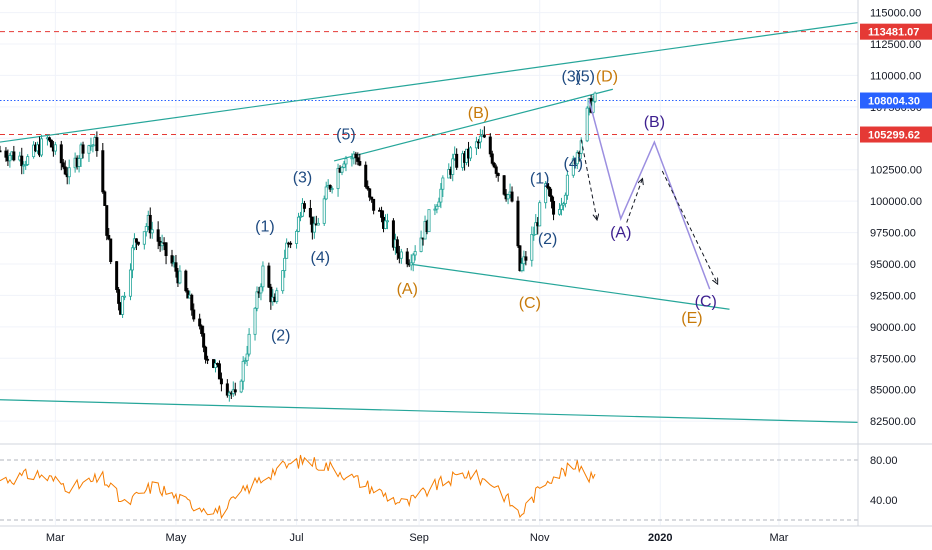 The width and height of the screenshot is (932, 550). What do you see at coordinates (281, 336) in the screenshot?
I see `wave-label: (2)` at bounding box center [281, 336].